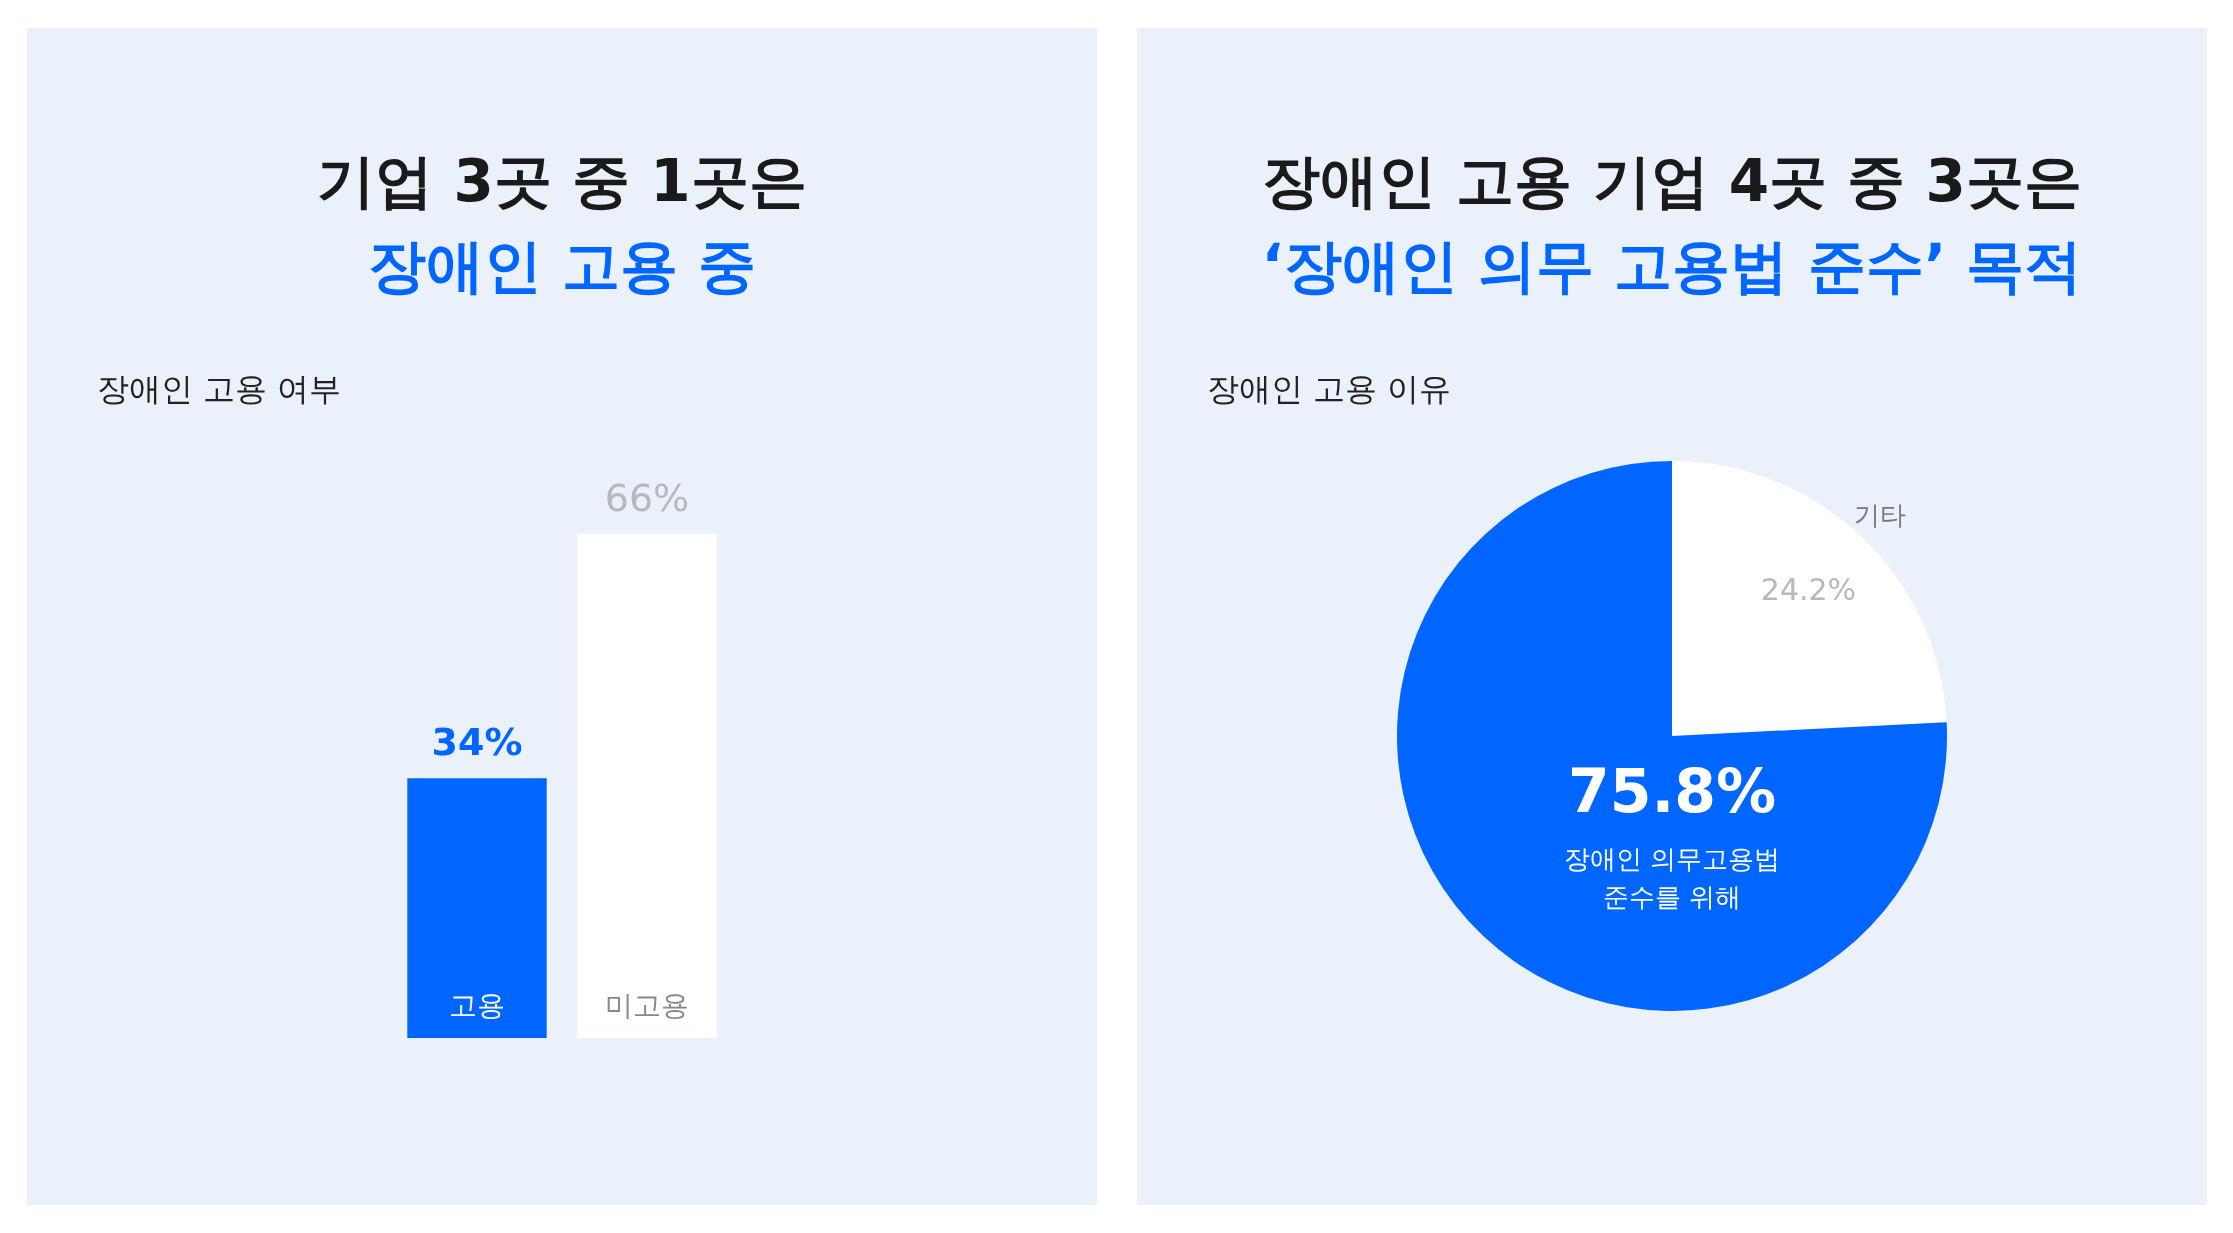 The image size is (2233, 1233). What do you see at coordinates (647, 497) in the screenshot?
I see `data-label: 66%` at bounding box center [647, 497].